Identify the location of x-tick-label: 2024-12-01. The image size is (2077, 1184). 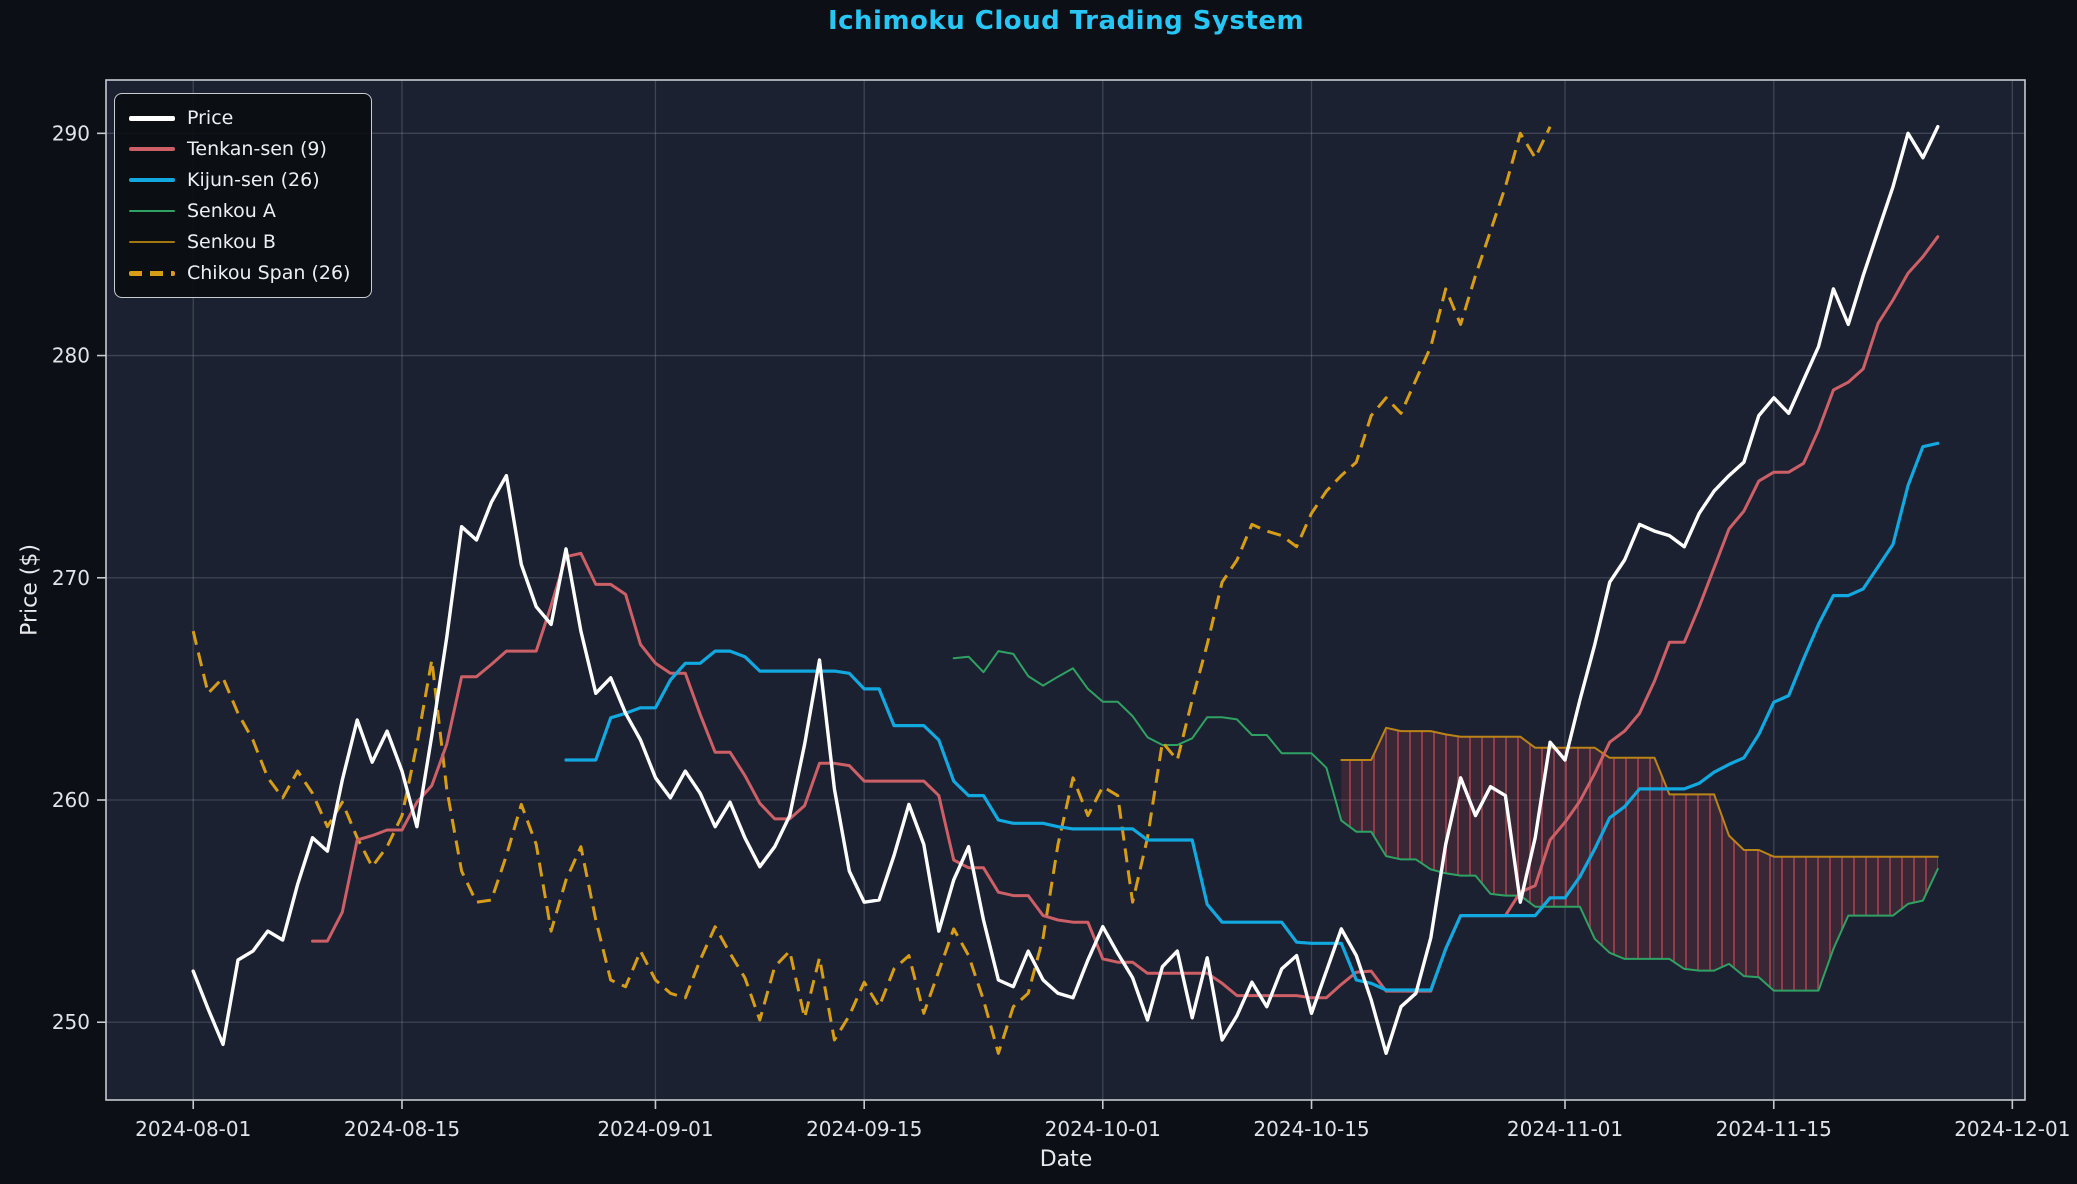
(2012, 1129).